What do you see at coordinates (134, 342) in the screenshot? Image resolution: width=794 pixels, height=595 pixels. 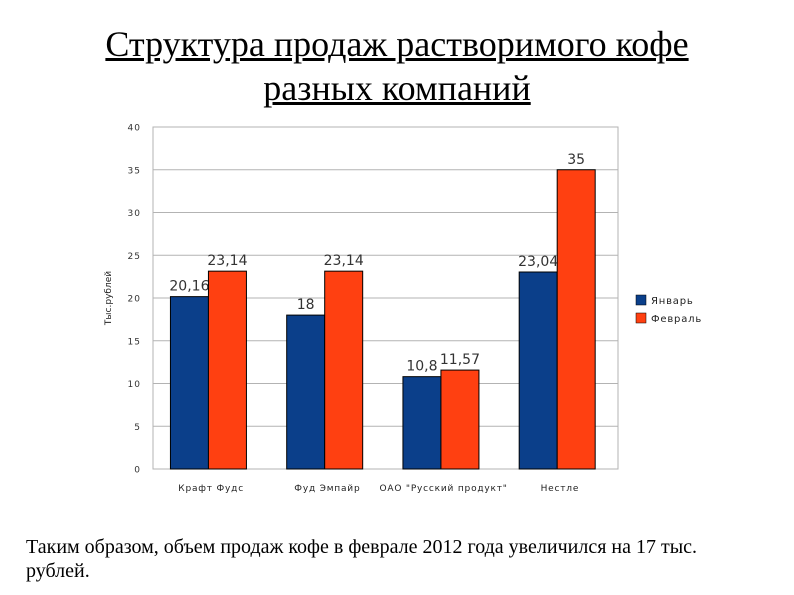 I see `y-tick-label: 15` at bounding box center [134, 342].